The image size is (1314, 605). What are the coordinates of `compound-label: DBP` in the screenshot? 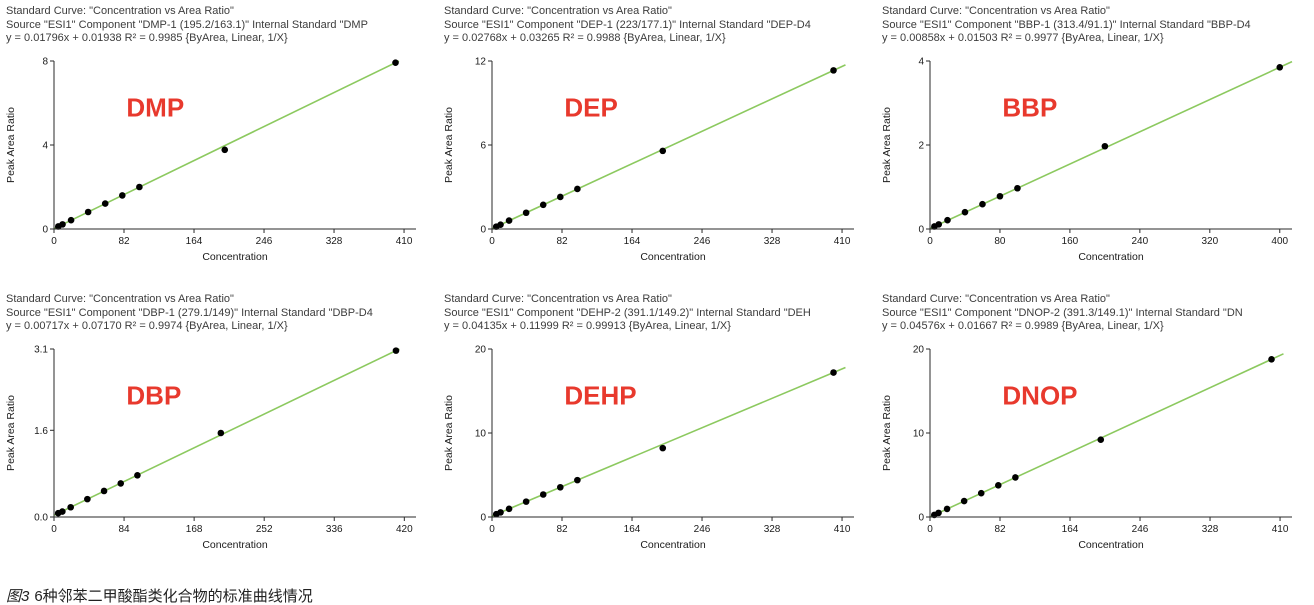 It's located at (153, 395).